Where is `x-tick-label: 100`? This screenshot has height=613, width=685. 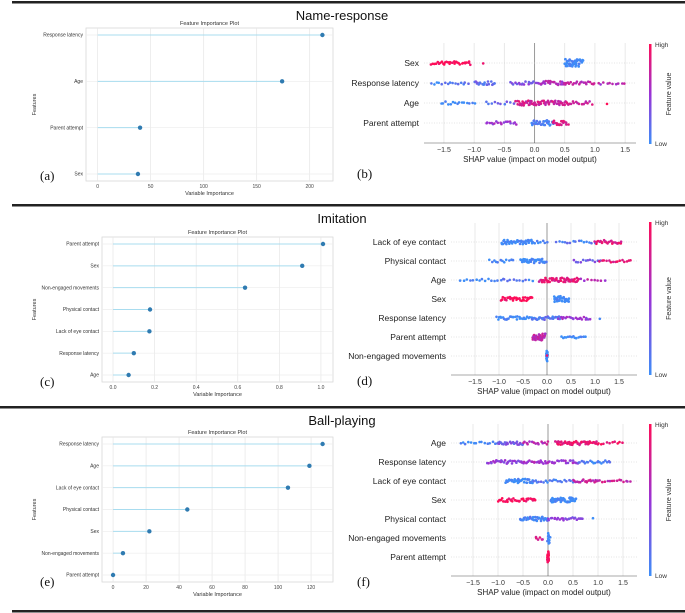 x-tick-label: 100 is located at coordinates (203, 187).